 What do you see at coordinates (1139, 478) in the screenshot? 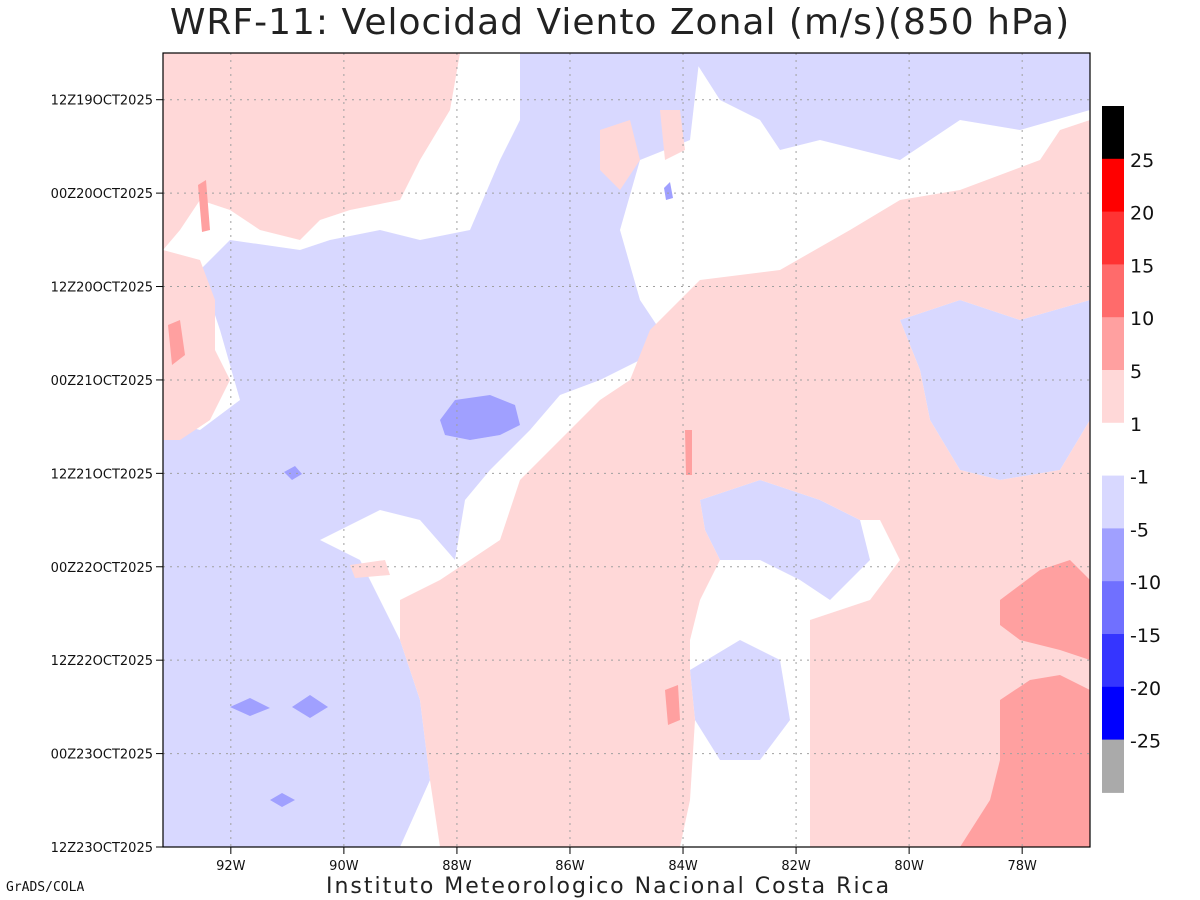
I see `colorbar-label: -1` at bounding box center [1139, 478].